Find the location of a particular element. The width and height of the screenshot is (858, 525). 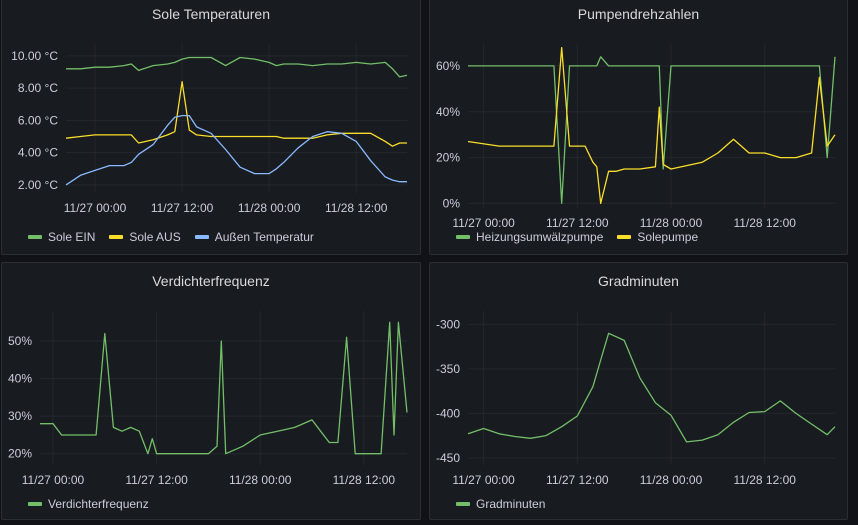

legend-item: Solepumpe is located at coordinates (657, 237).